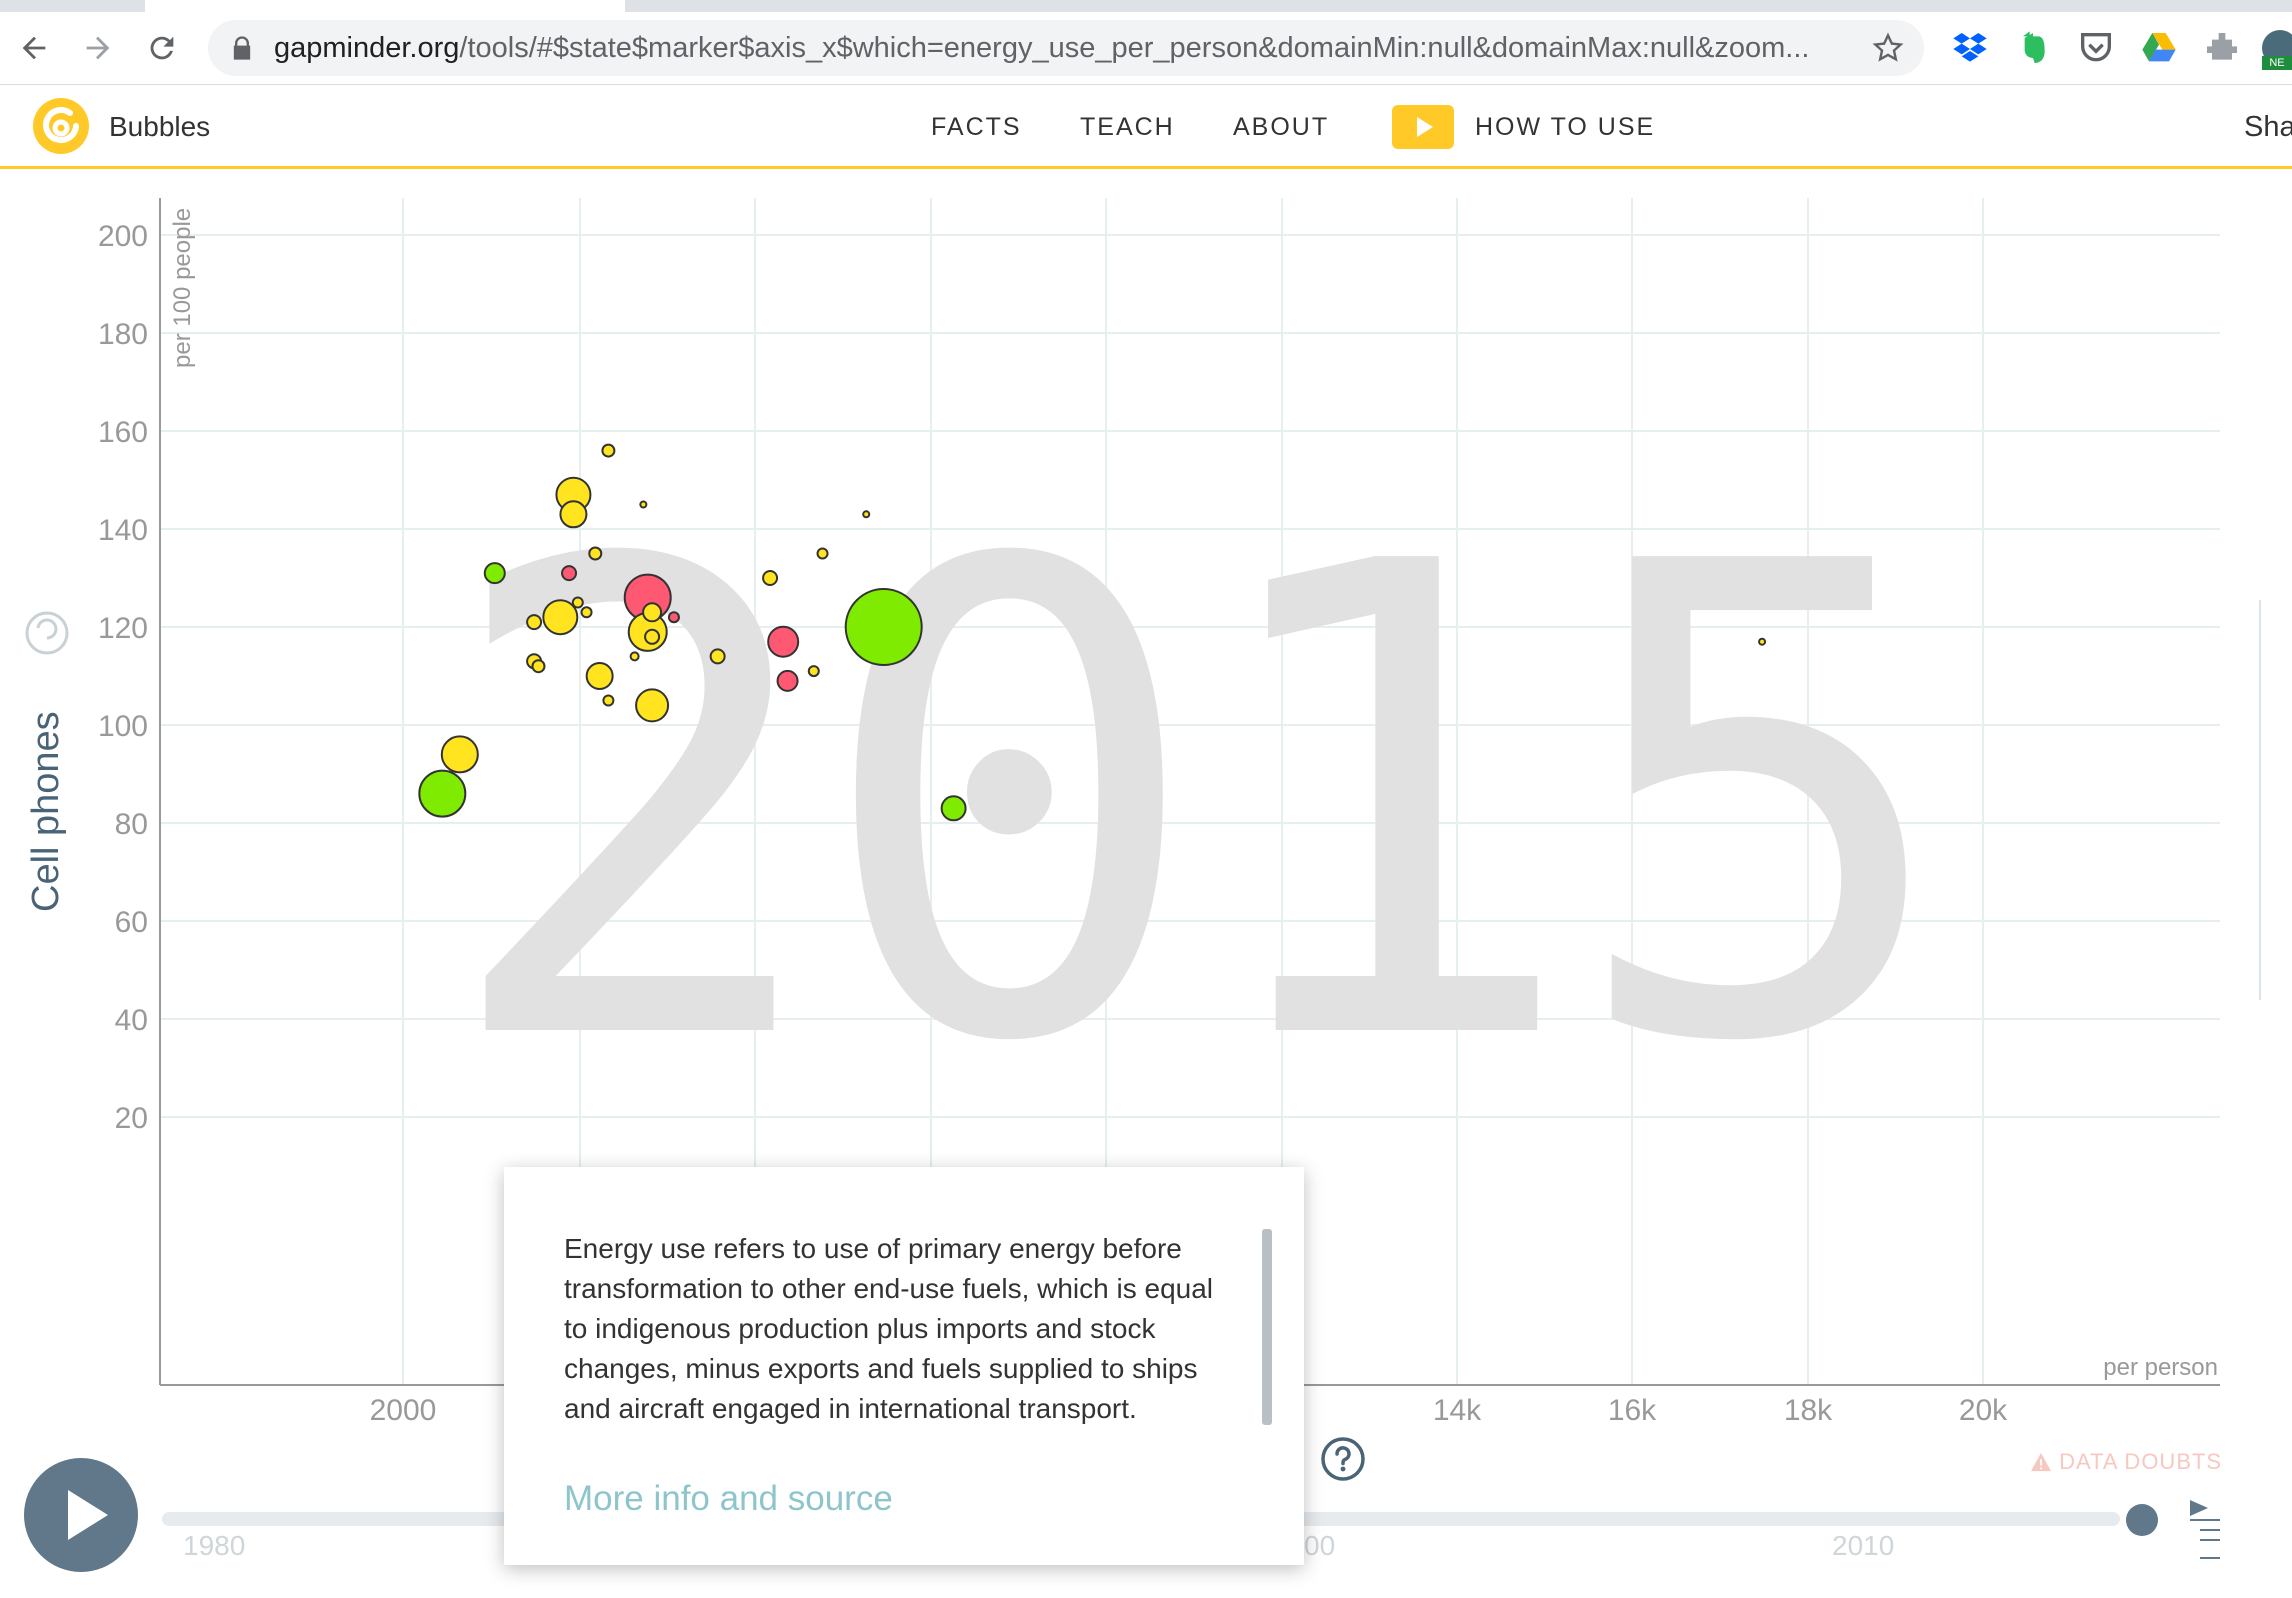 The image size is (2292, 1598). I want to click on y-tick-label: 20, so click(131, 1118).